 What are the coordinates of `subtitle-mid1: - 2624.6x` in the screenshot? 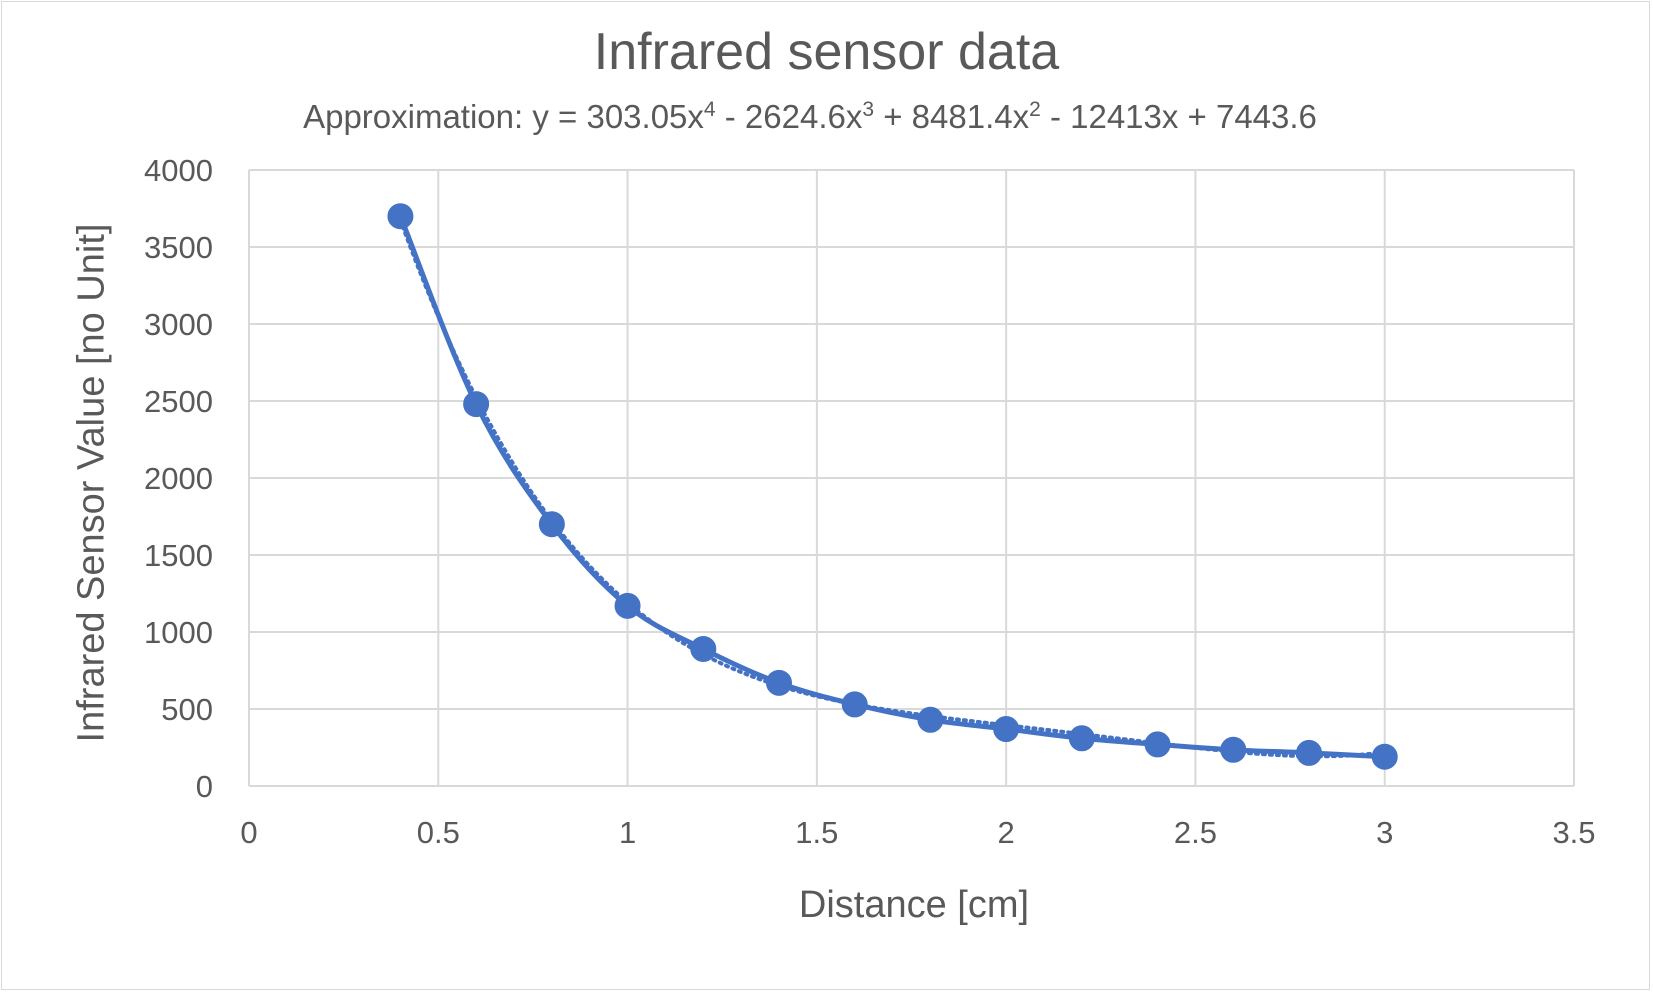 It's located at (789, 116).